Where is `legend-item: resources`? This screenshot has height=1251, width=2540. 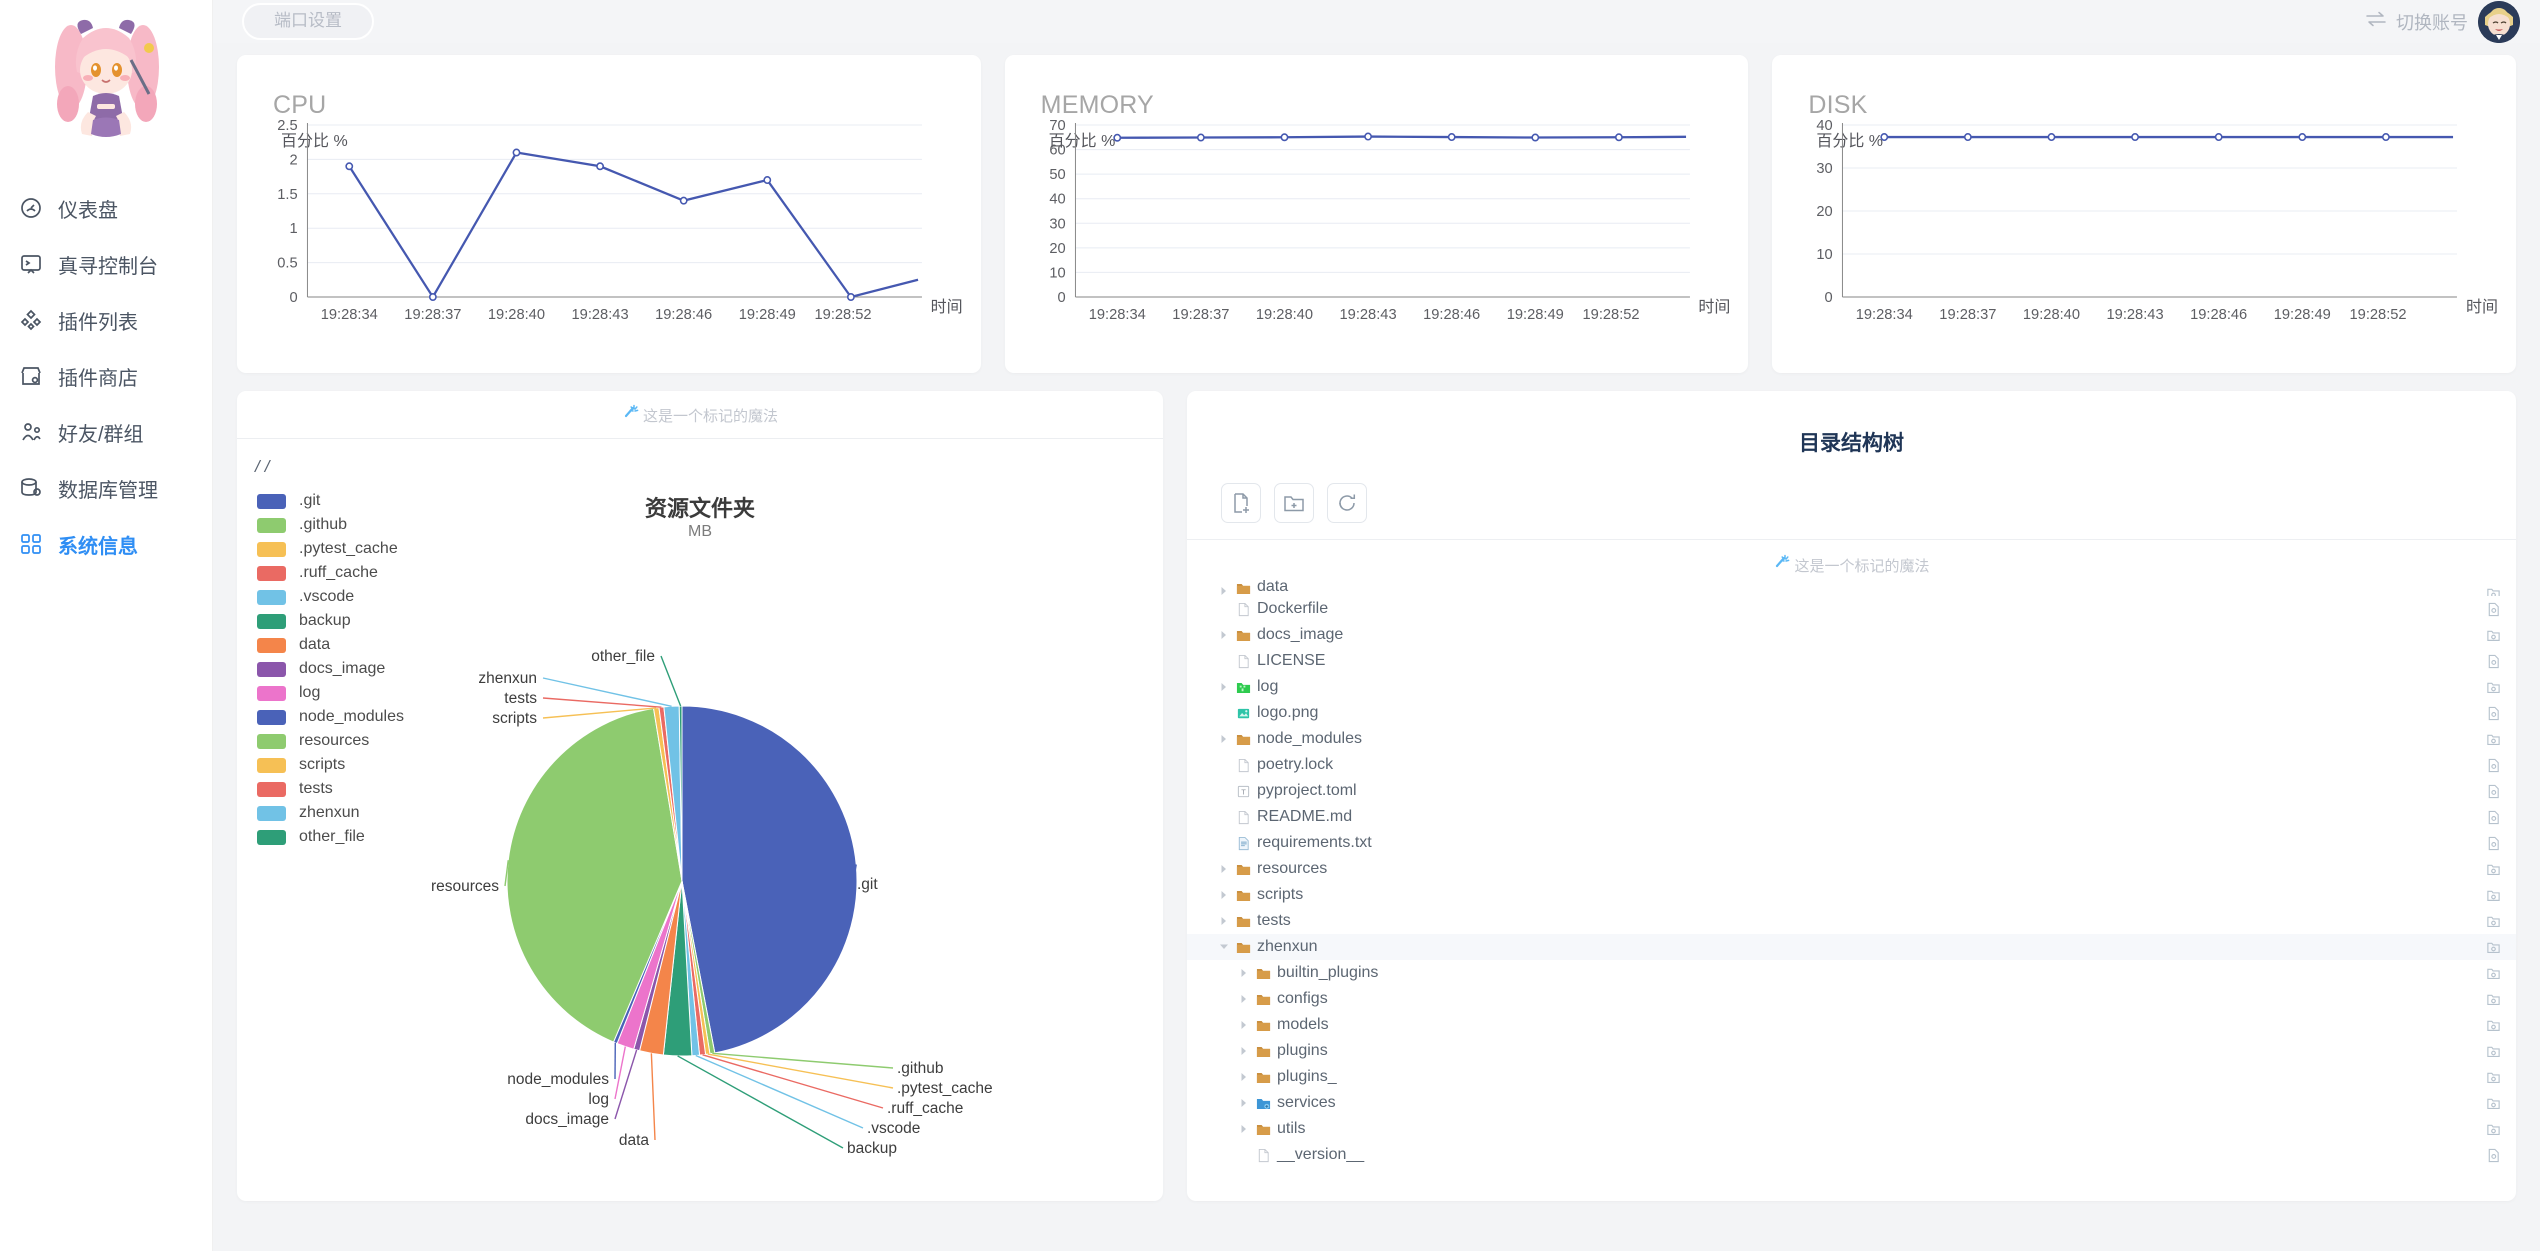 legend-item: resources is located at coordinates (330, 741).